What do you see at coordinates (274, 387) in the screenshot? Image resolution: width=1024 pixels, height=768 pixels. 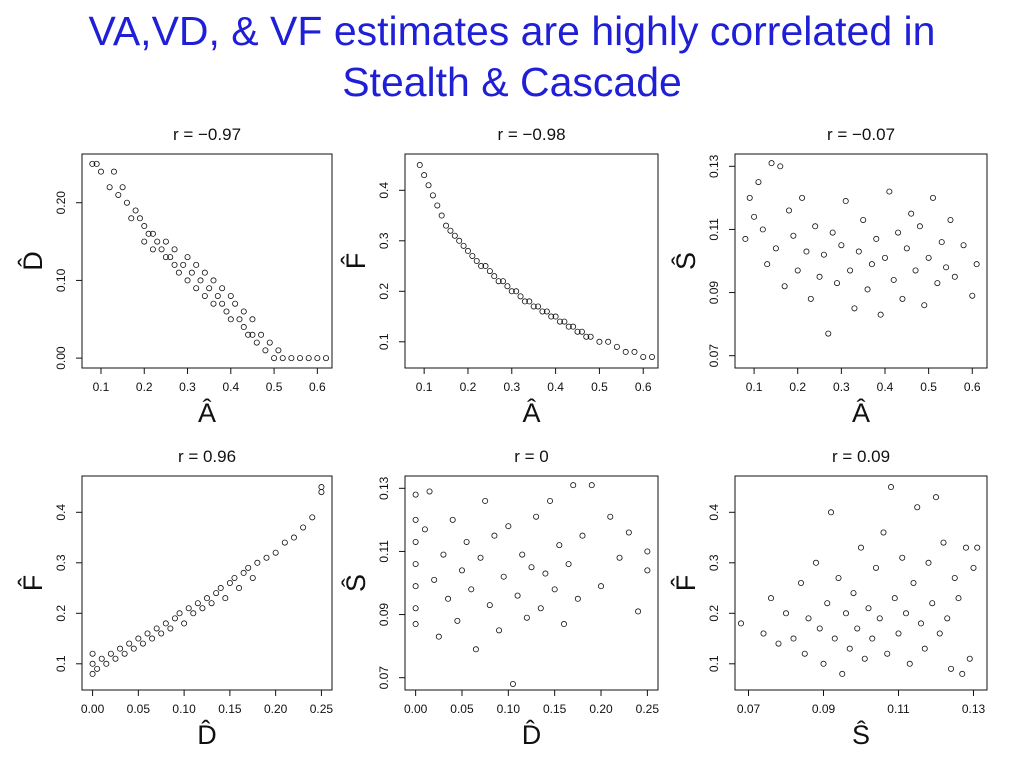 I see `x-tick-label: 0.5` at bounding box center [274, 387].